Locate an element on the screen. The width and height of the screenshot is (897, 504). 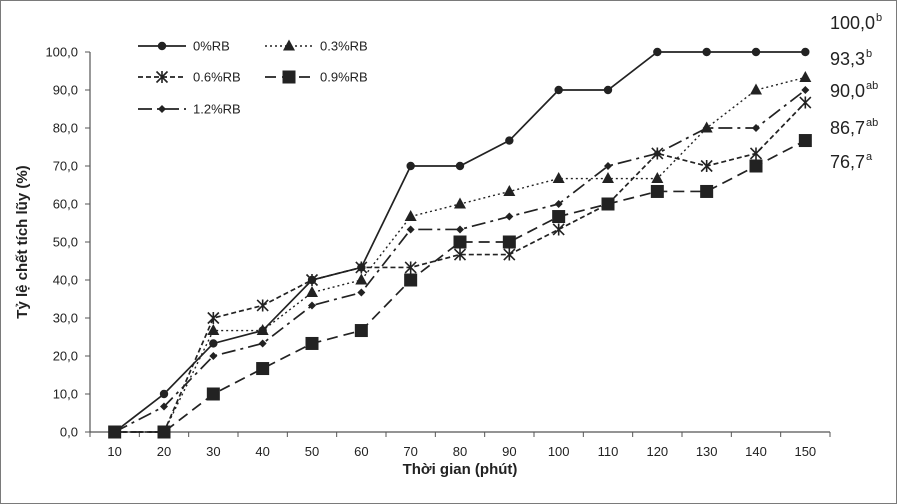
x-axis-title: Thời gian (phút) is located at coordinates (460, 469).